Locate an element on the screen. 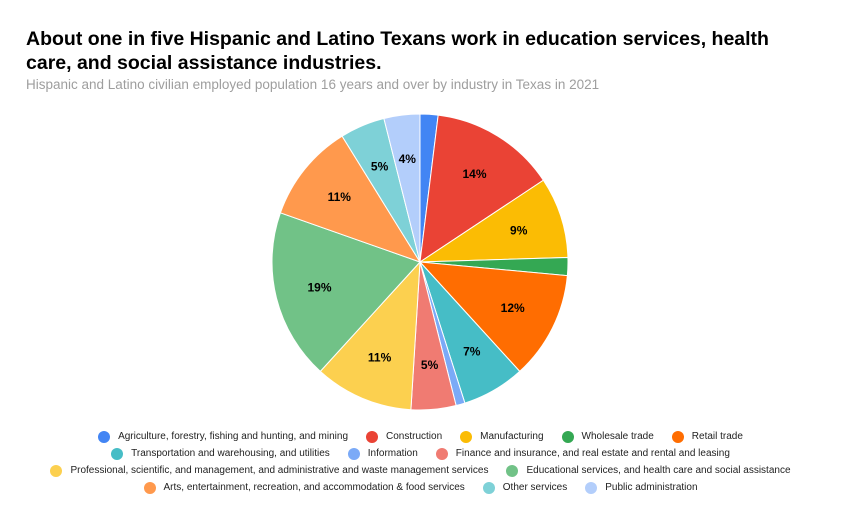  pie-data-label-7: 5% is located at coordinates (430, 365).